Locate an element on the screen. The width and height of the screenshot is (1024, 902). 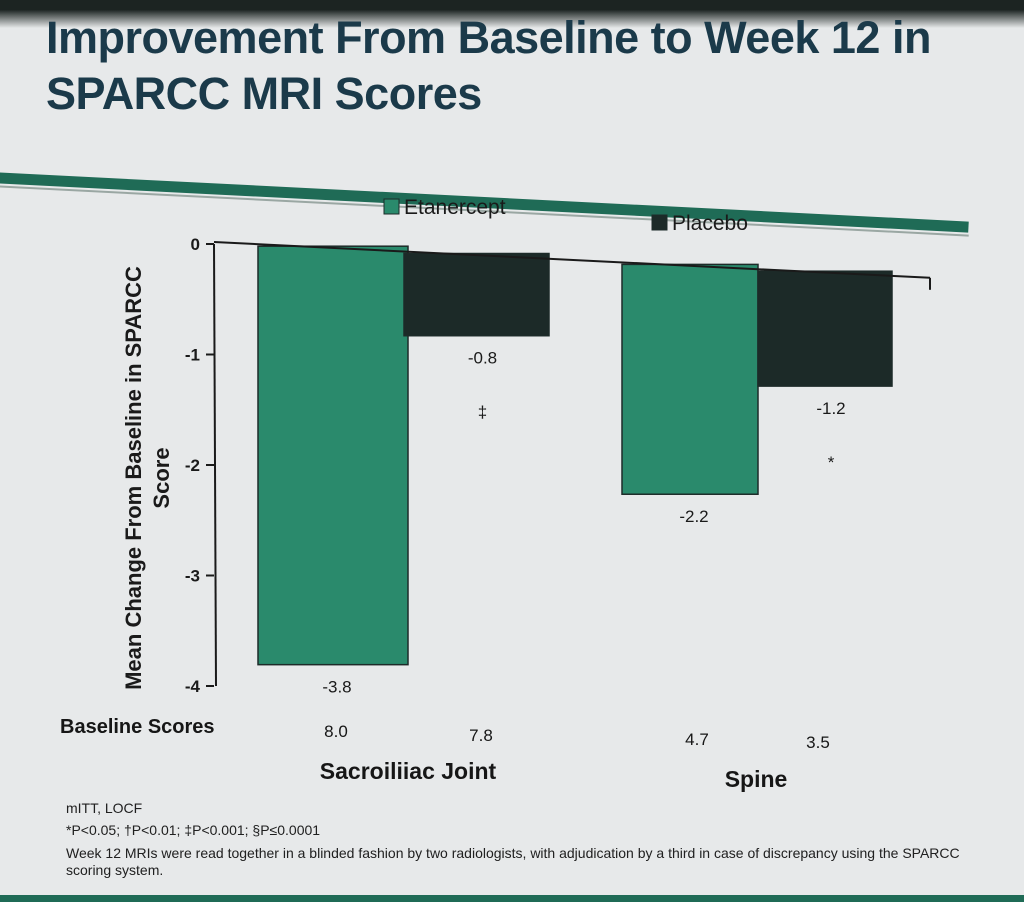
footnote-significance: *P<0.05; †P<0.01; ‡P<0.001; §P≤0.0001 is located at coordinates (193, 830).